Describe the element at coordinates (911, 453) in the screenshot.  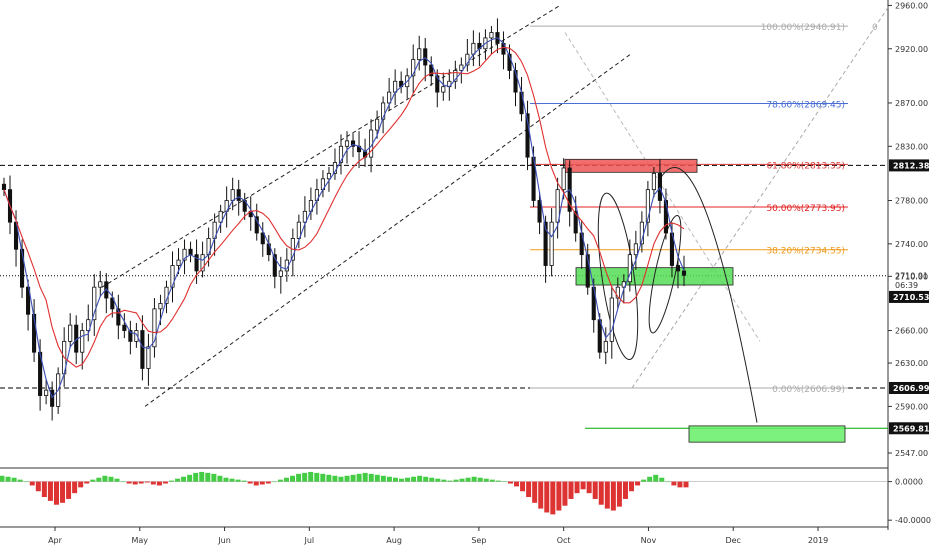
I see `y-tick-label: 2547.00` at that location.